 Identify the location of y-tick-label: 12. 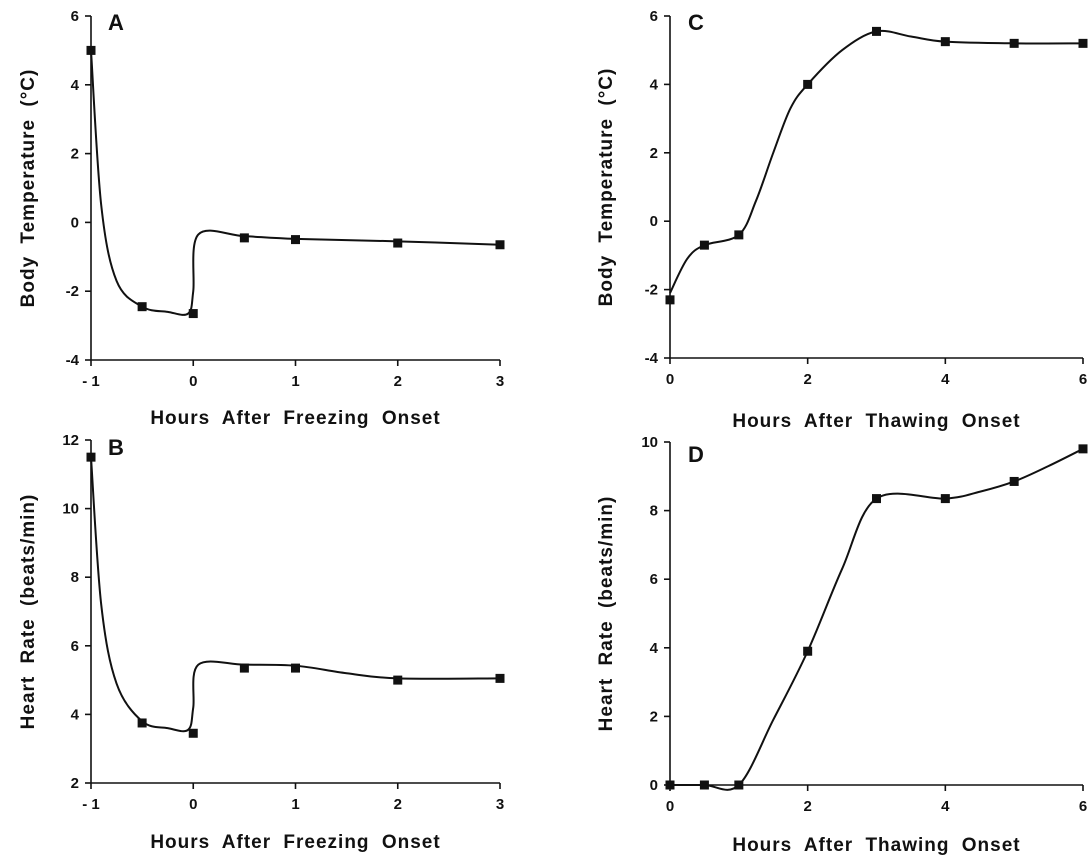
(70, 440).